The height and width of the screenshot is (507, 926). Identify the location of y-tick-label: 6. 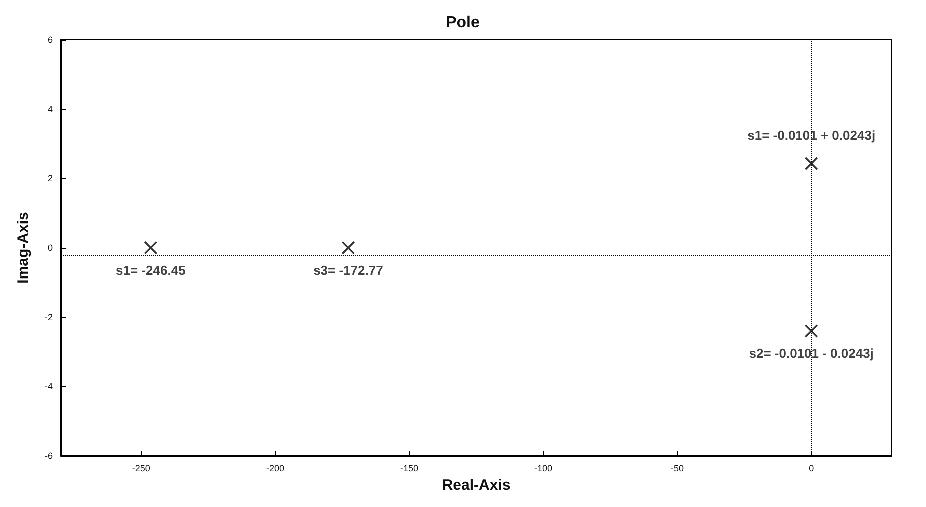
(50, 40).